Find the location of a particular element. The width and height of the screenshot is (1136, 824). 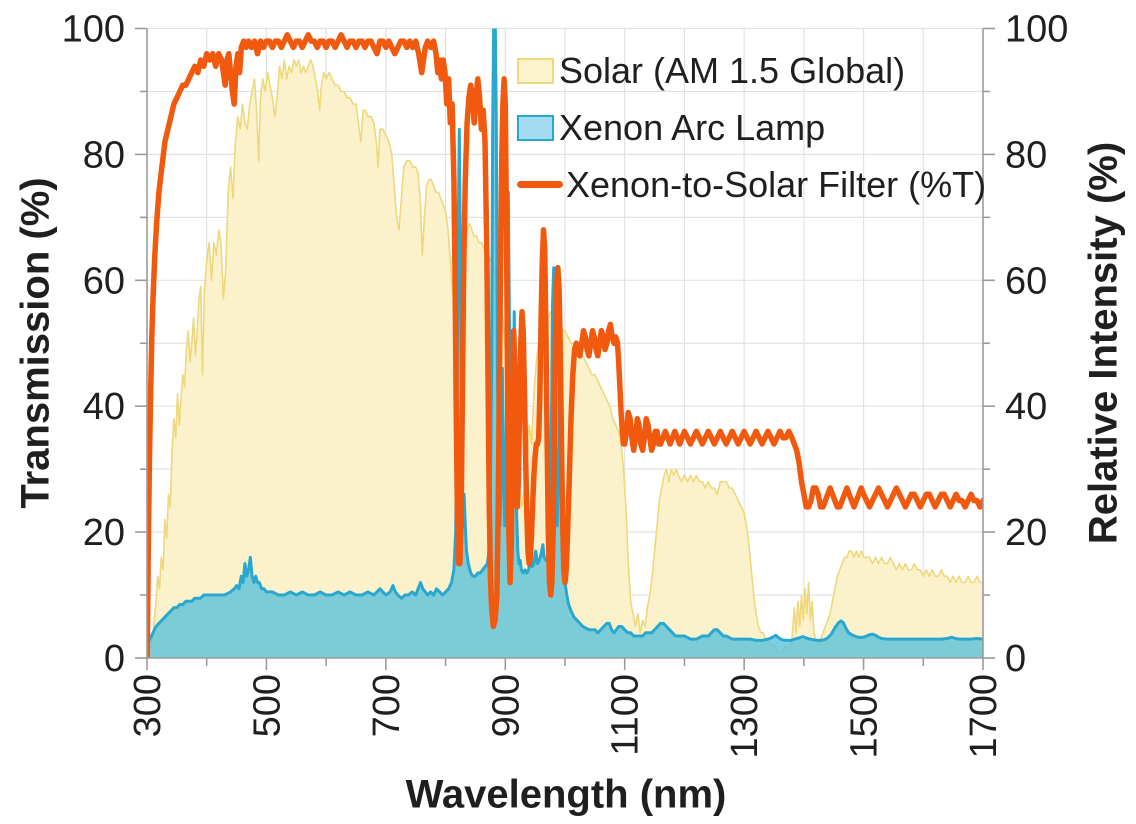

legend-label-filter: Xenon-to-Solar Filter (%T) is located at coordinates (776, 184).